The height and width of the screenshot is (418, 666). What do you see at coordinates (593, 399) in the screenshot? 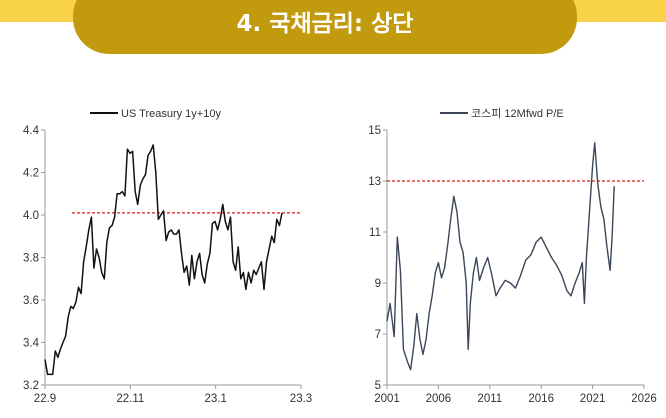
I see `x-tick-label: 2021` at bounding box center [593, 399].